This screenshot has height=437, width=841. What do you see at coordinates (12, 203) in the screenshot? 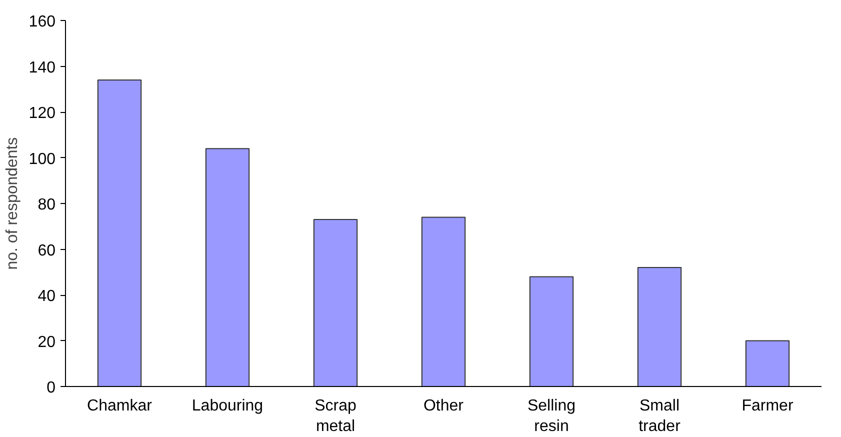
I see `y-axis-title: no. of respondents` at bounding box center [12, 203].